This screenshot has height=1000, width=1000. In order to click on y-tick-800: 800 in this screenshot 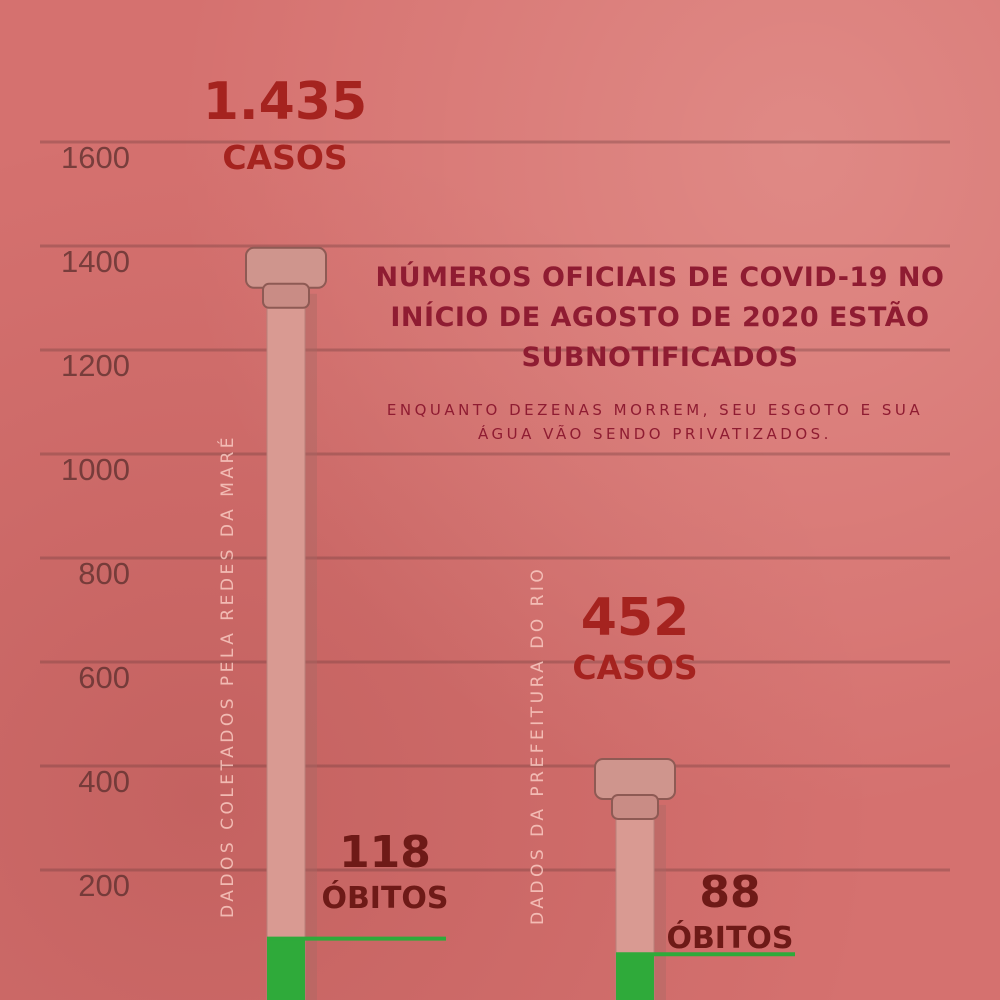, I will do `click(104, 573)`.